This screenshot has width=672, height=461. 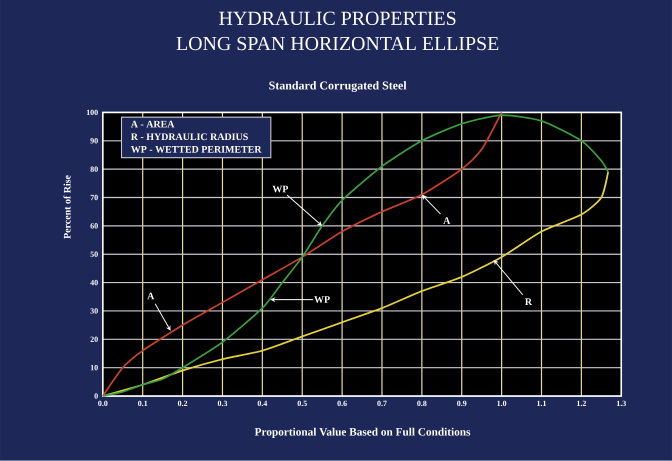 I want to click on annotation: R, so click(x=528, y=302).